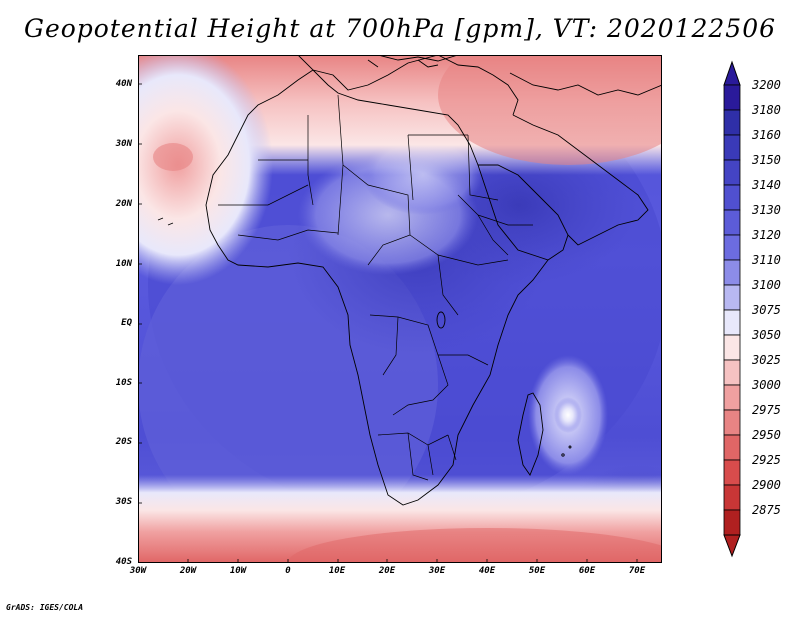 The image size is (800, 618). Describe the element at coordinates (766, 235) in the screenshot. I see `colorbar-label: 3120` at that location.